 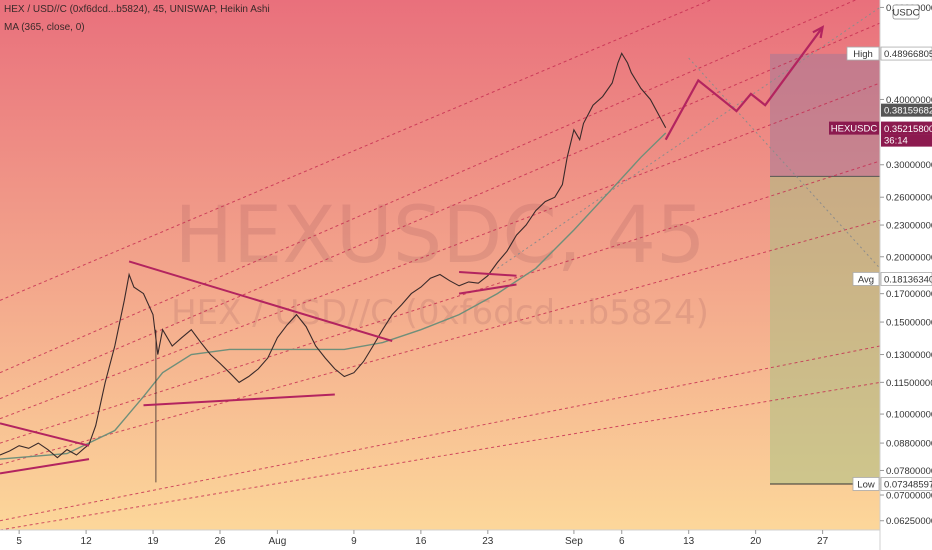 What do you see at coordinates (909, 226) in the screenshot?
I see `y-tick-label: 0.2300000000` at bounding box center [909, 226].